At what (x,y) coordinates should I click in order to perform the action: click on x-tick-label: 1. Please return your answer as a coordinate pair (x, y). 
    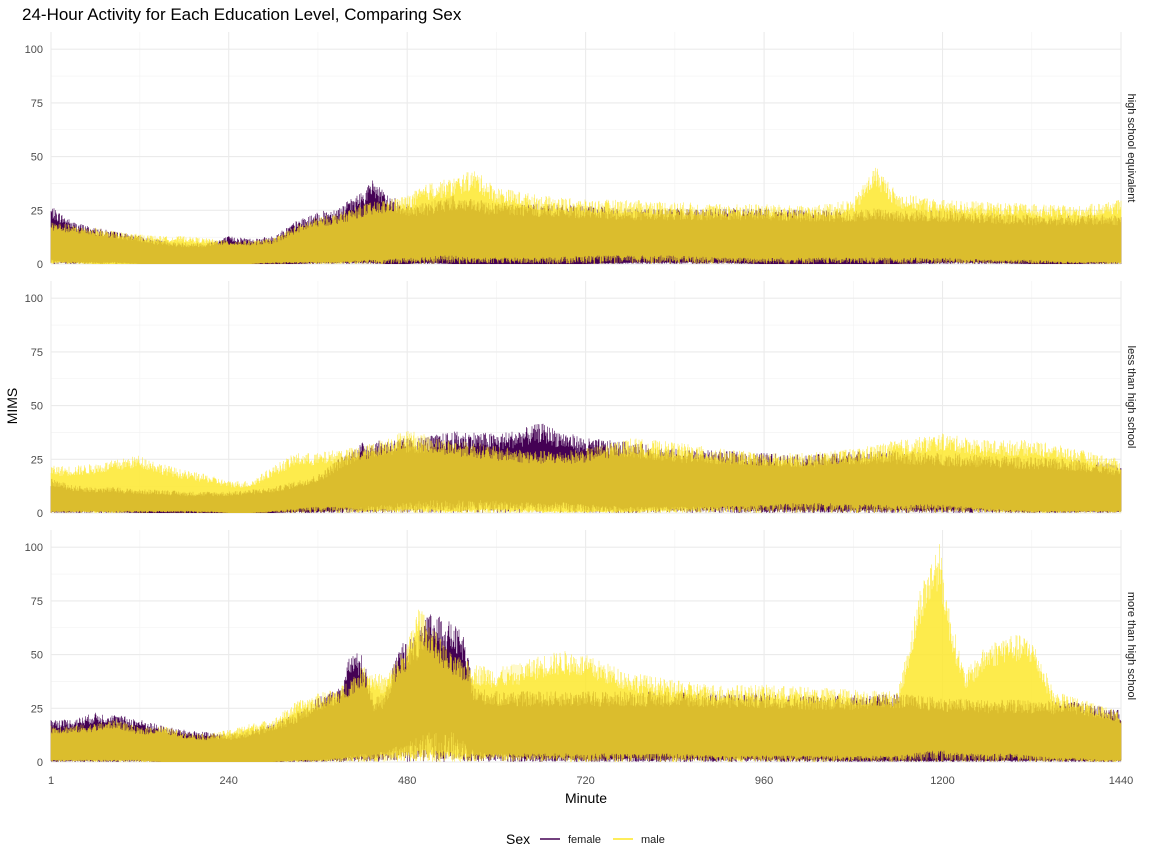
    Looking at the image, I should click on (51, 781).